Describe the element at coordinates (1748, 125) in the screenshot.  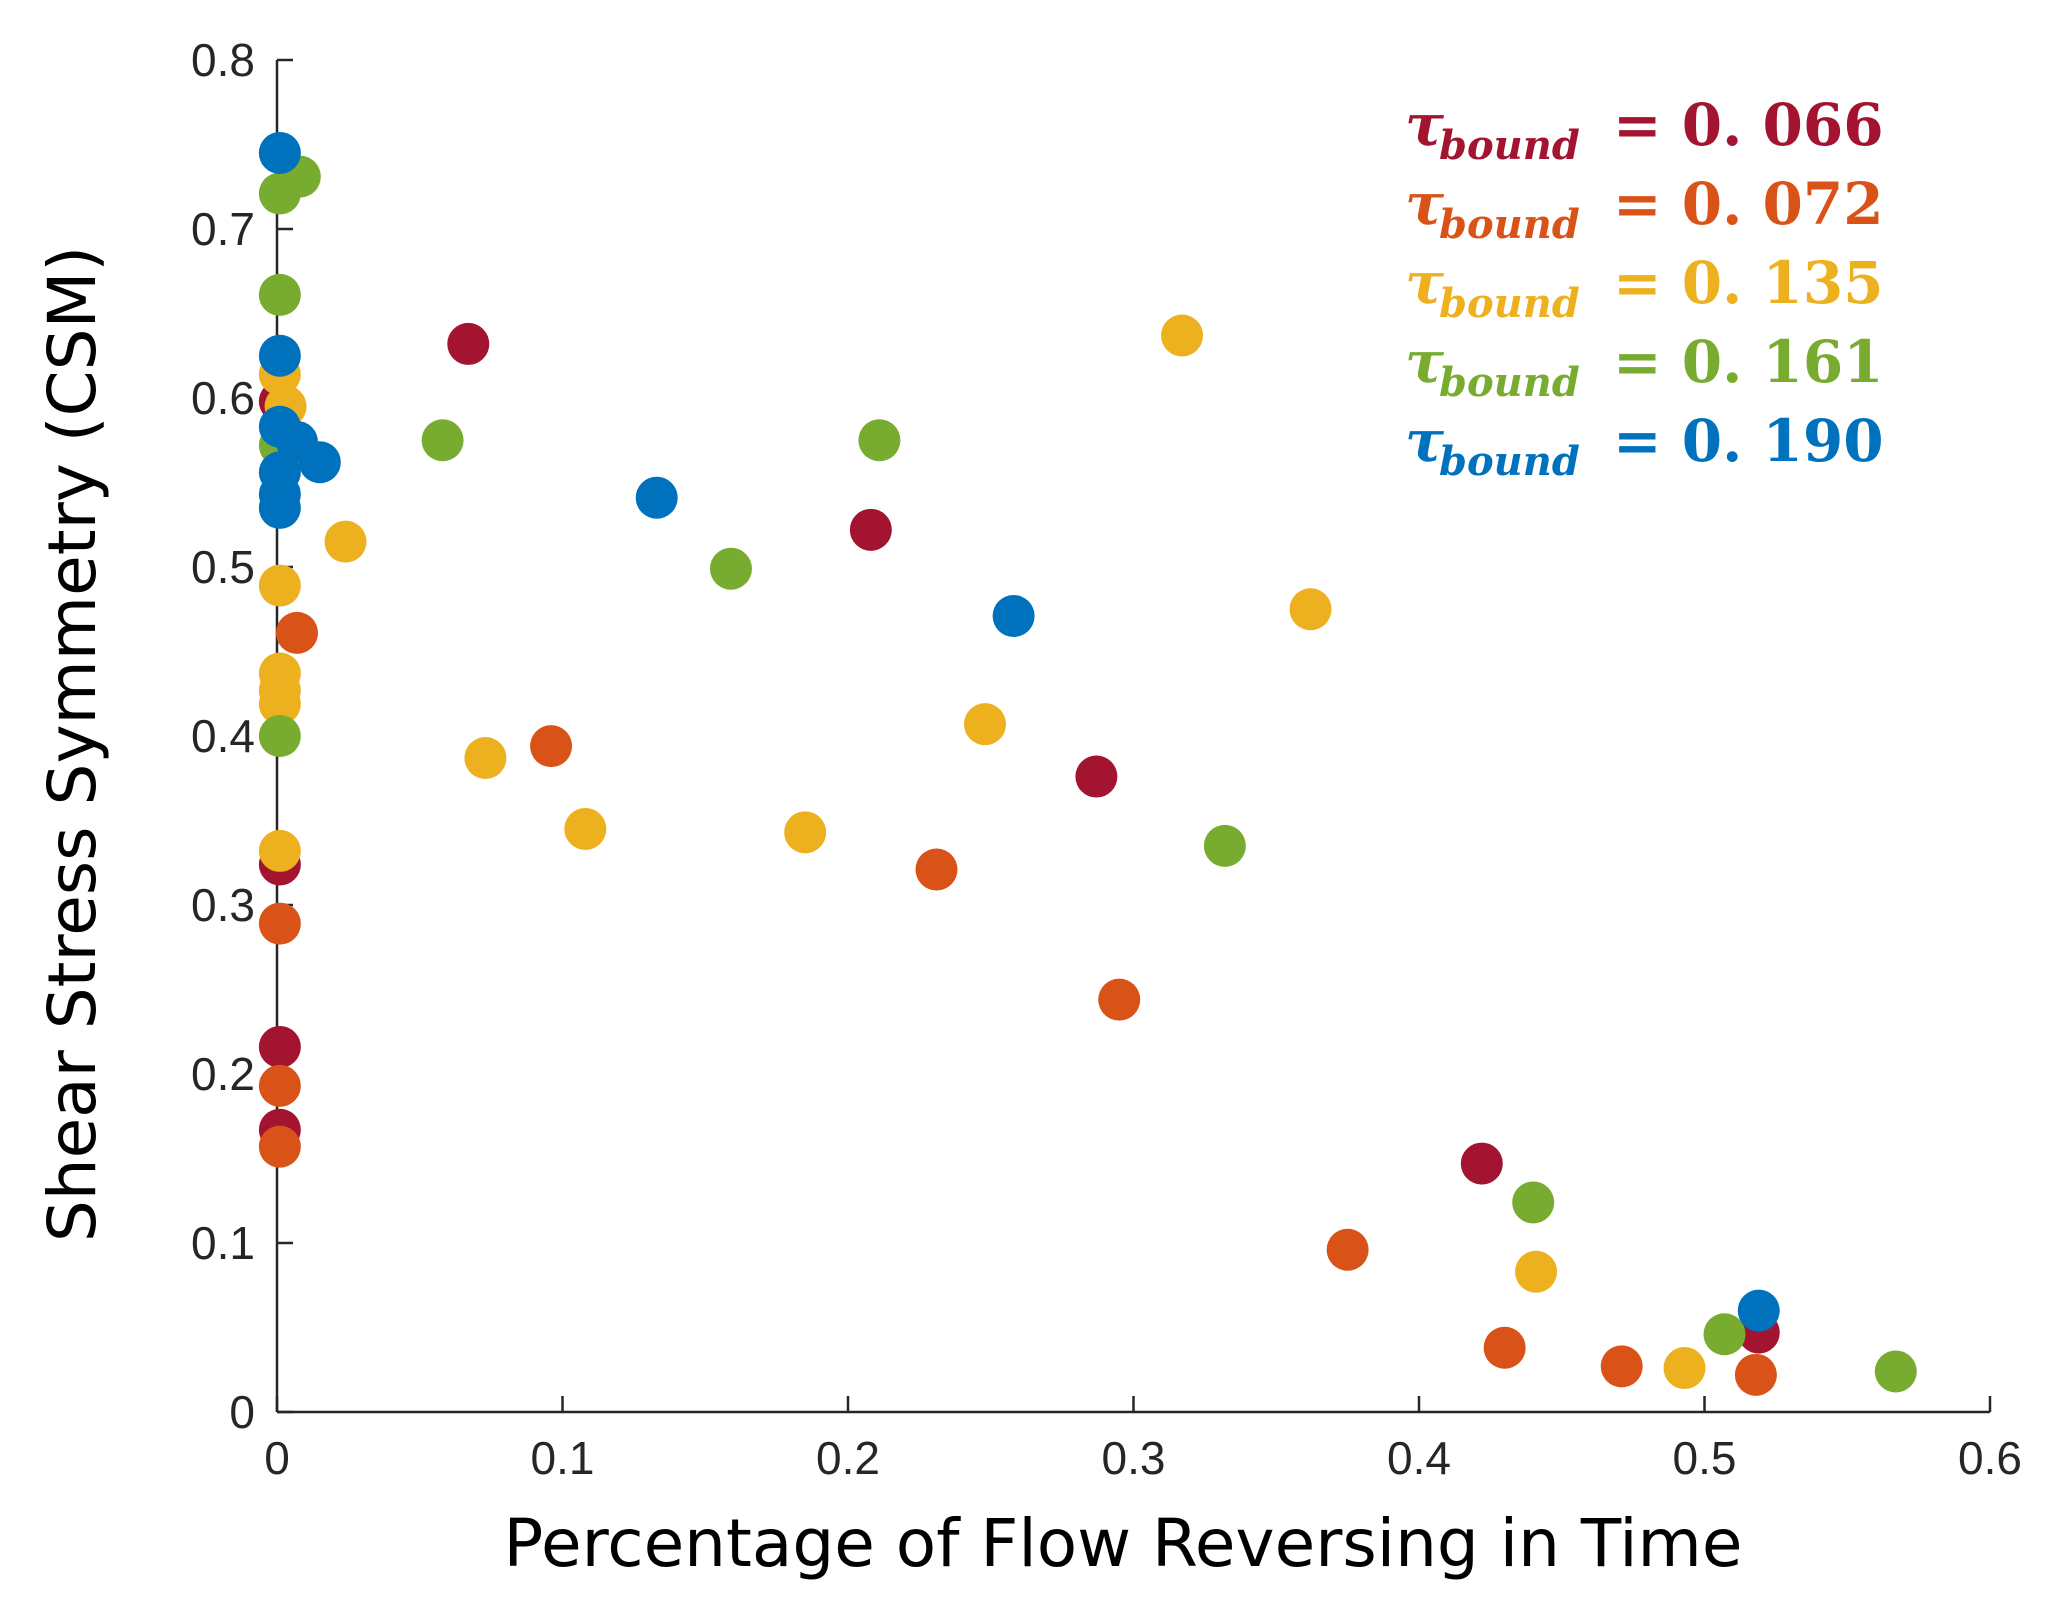
I see `legend-value: = 0. 066` at that location.